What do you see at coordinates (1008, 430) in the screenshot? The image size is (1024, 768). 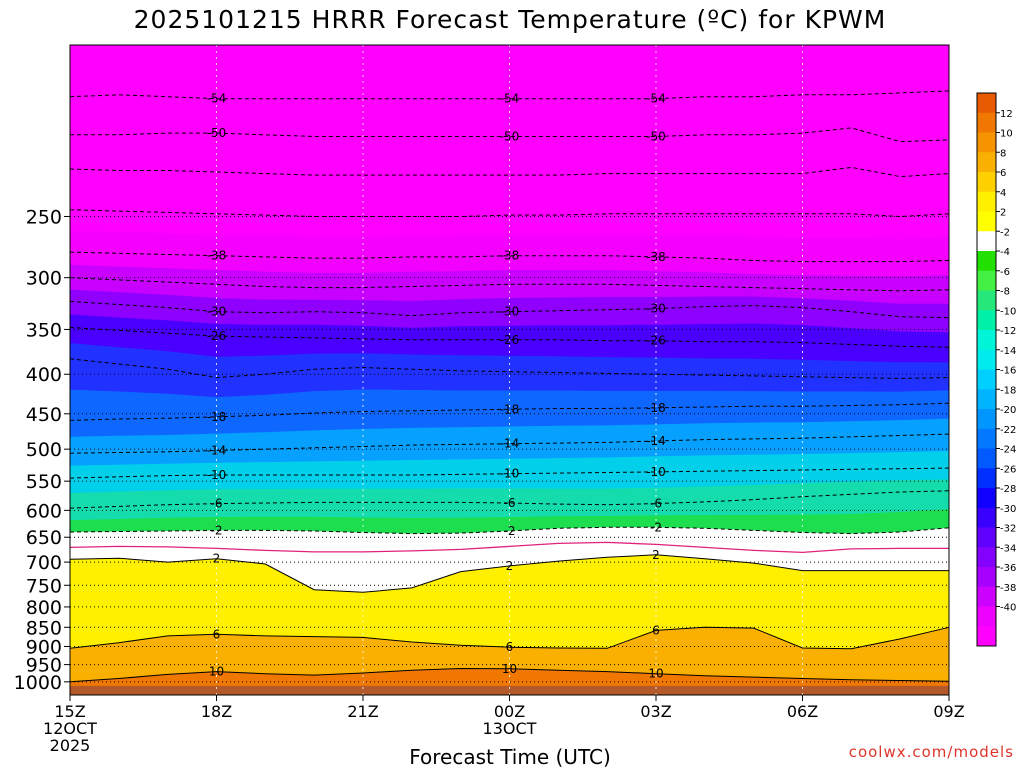 I see `colorbar-label-16: -22` at bounding box center [1008, 430].